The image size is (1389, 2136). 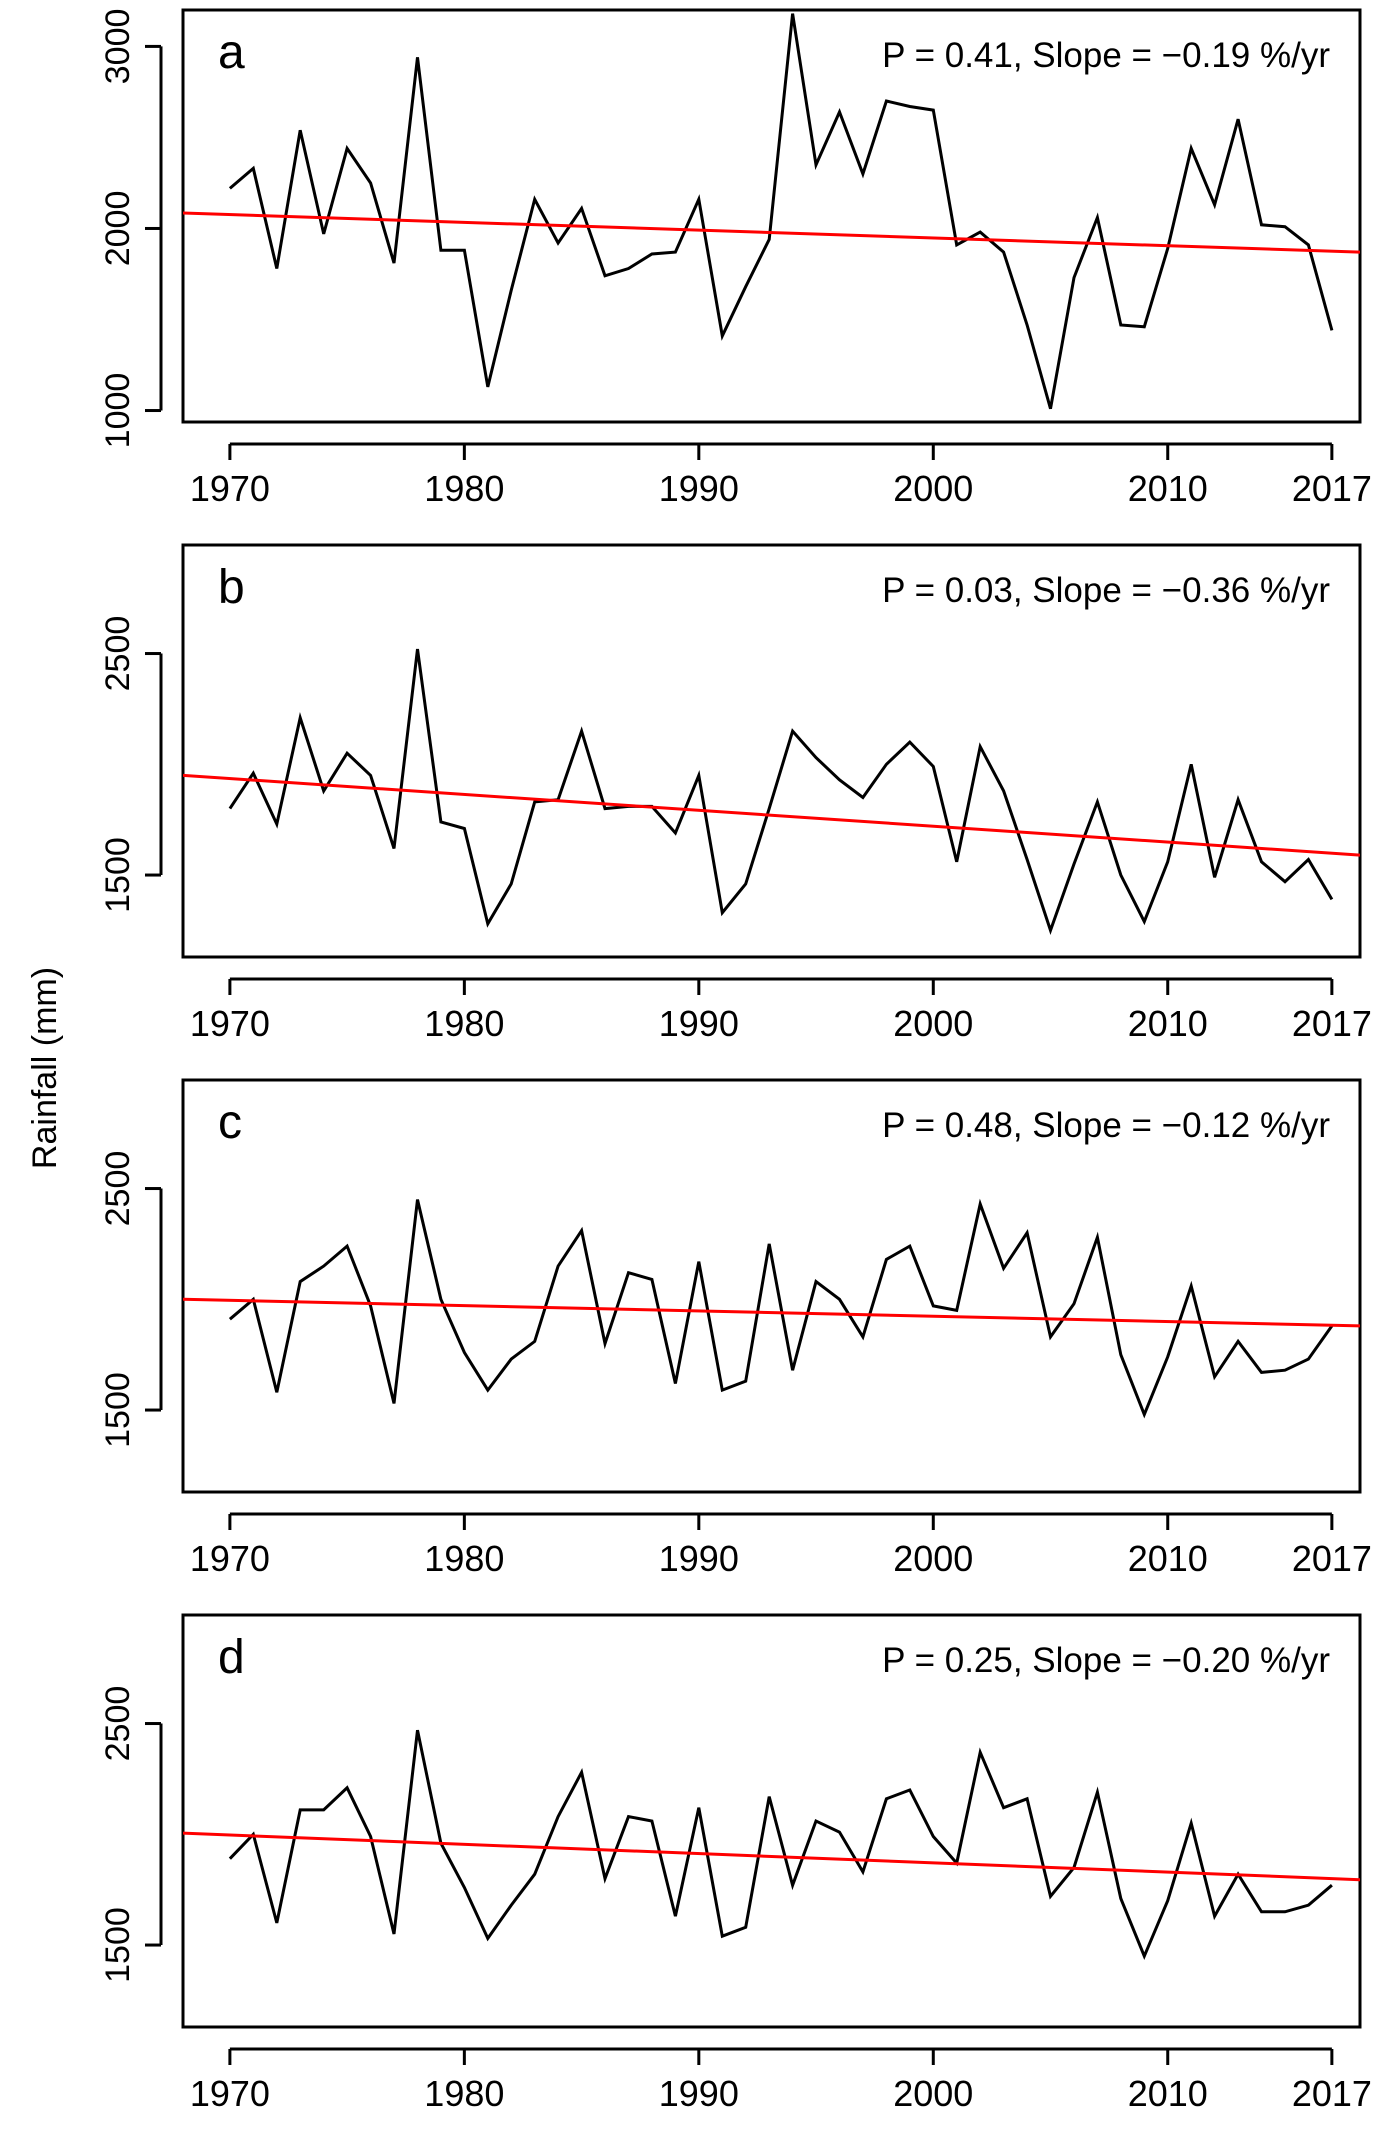 I want to click on y-tick-label: 3000, so click(x=118, y=47).